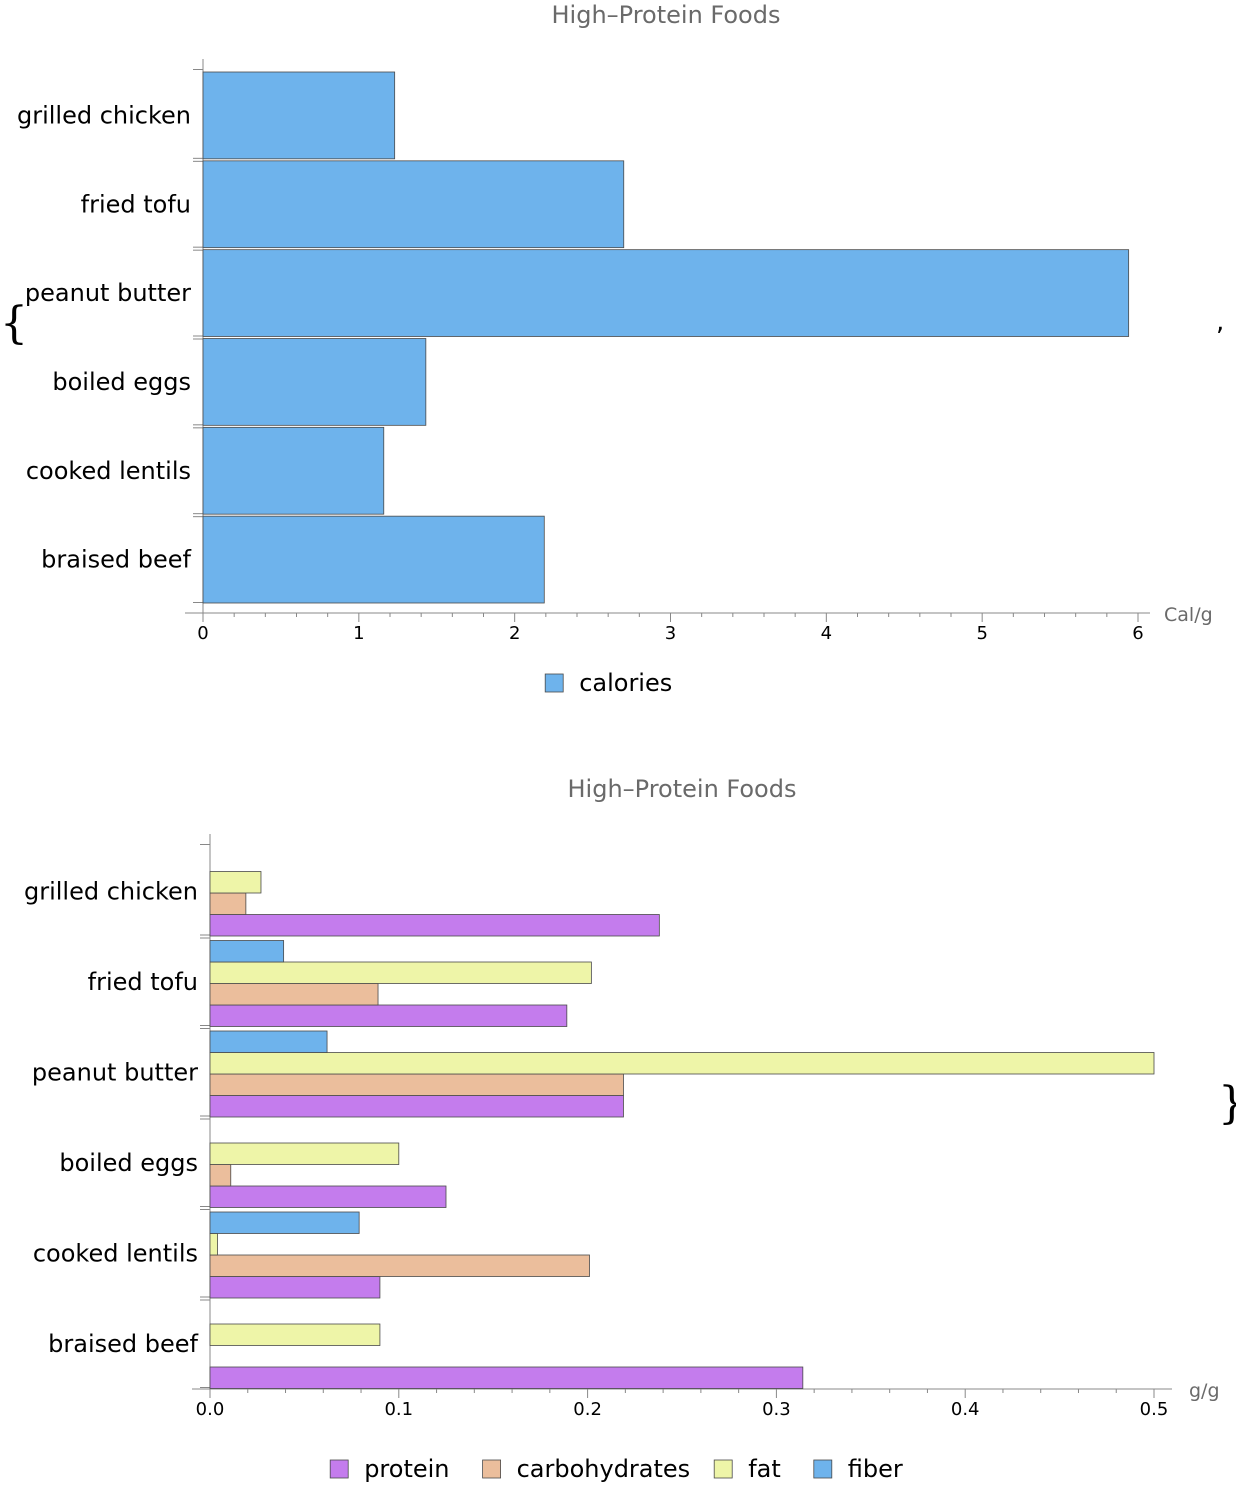  I want to click on x-axis-unit: g/g, so click(1204, 1391).